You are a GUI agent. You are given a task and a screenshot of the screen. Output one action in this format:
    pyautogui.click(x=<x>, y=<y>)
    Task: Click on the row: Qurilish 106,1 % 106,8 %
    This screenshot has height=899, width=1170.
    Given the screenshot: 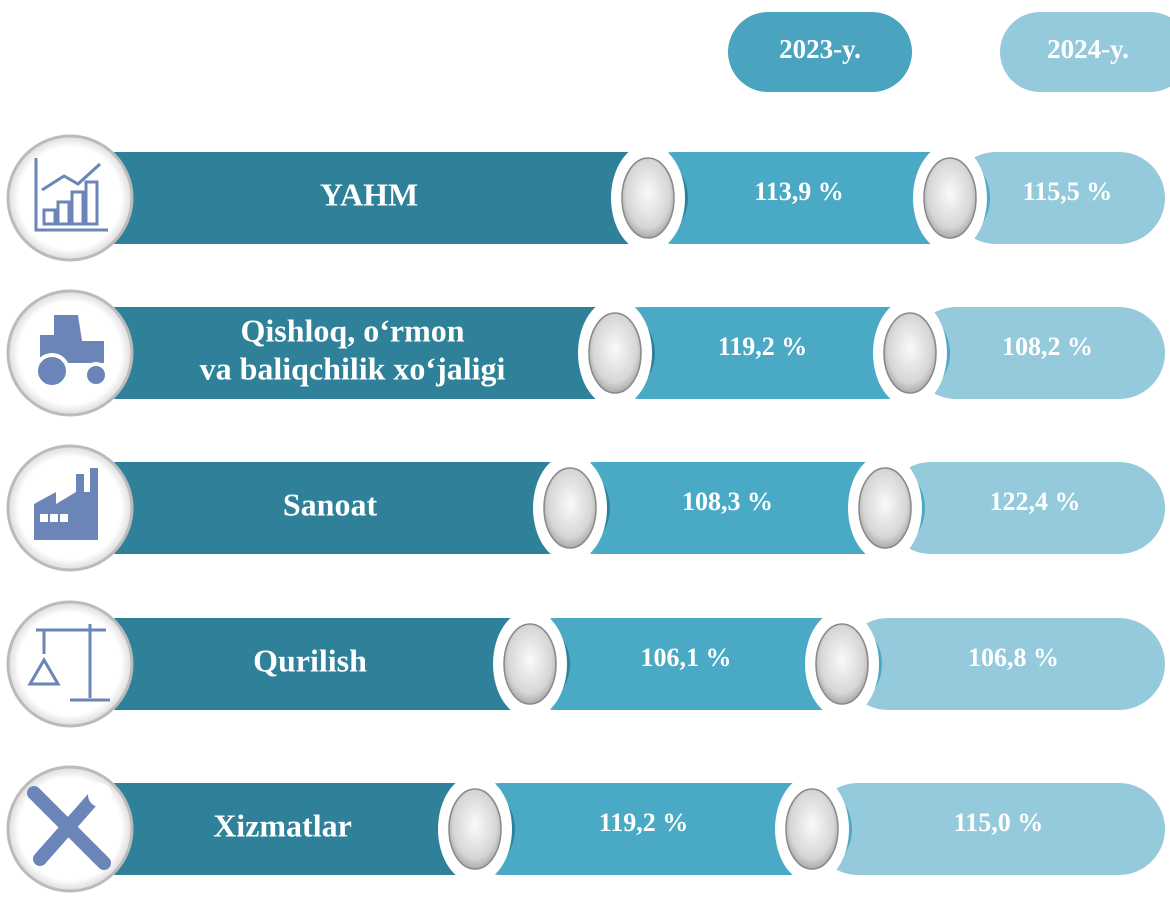 What is the action you would take?
    pyautogui.click(x=585, y=664)
    